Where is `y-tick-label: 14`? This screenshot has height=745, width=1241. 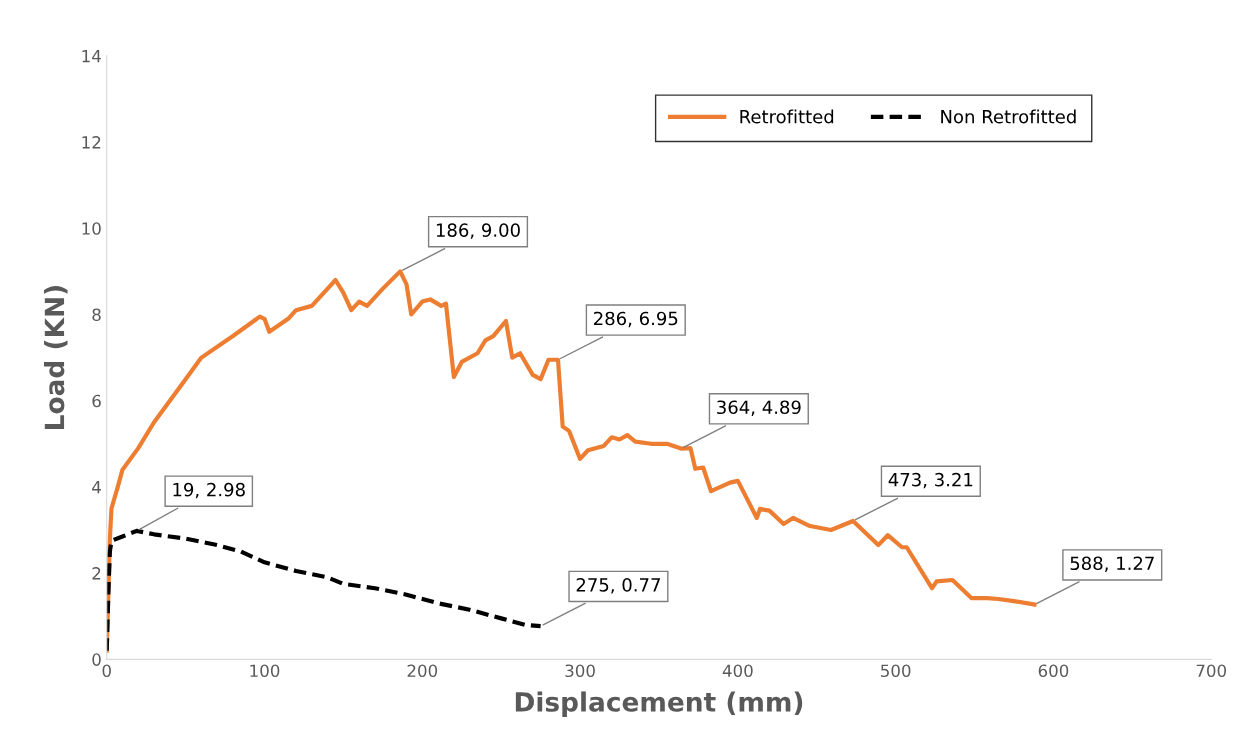
y-tick-label: 14 is located at coordinates (91, 56).